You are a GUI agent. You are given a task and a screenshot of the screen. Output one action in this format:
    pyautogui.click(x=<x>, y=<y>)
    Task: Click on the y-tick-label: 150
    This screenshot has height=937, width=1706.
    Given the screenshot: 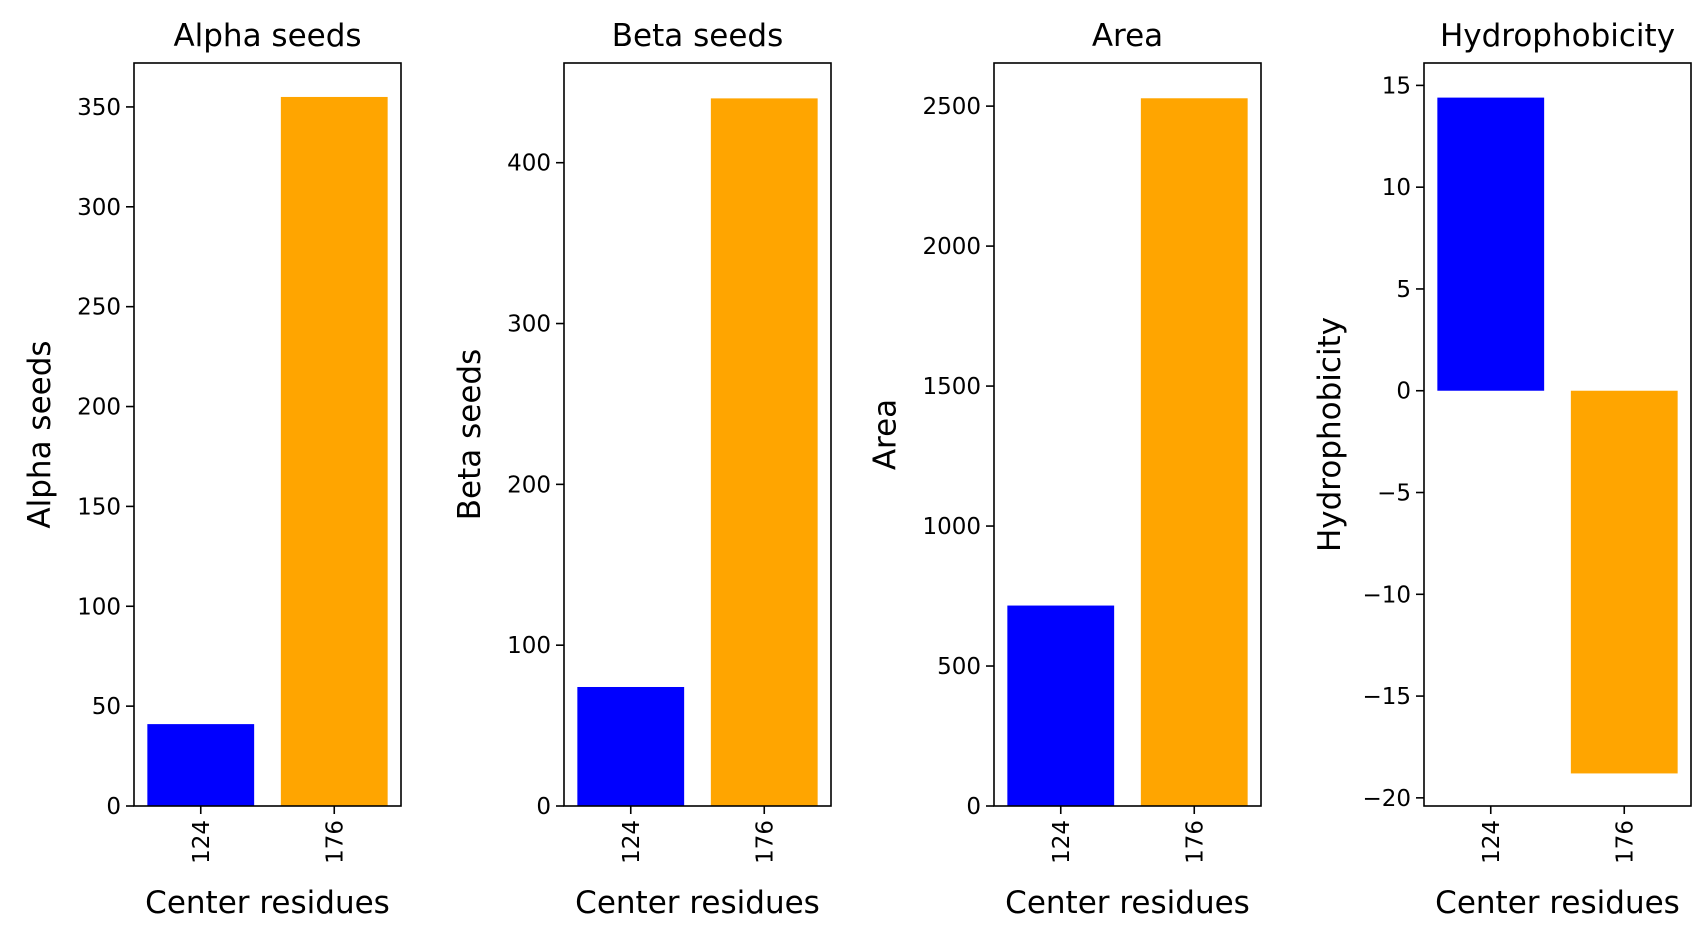 What is the action you would take?
    pyautogui.click(x=99, y=507)
    